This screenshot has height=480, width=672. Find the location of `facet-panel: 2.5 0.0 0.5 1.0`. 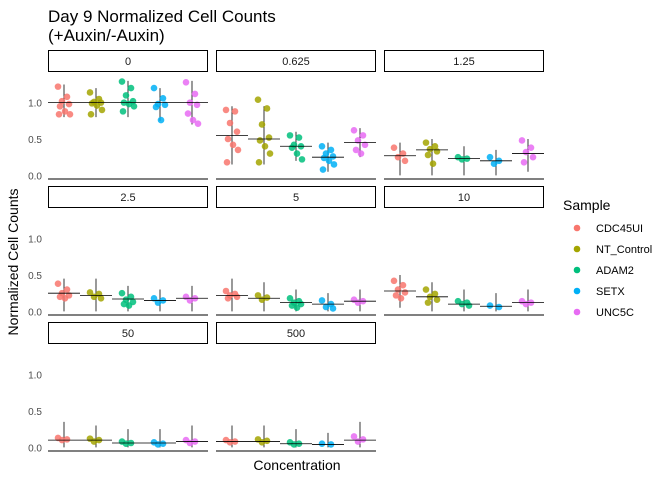

facet-panel: 2.5 0.0 0.5 1.0 is located at coordinates (118, 252).